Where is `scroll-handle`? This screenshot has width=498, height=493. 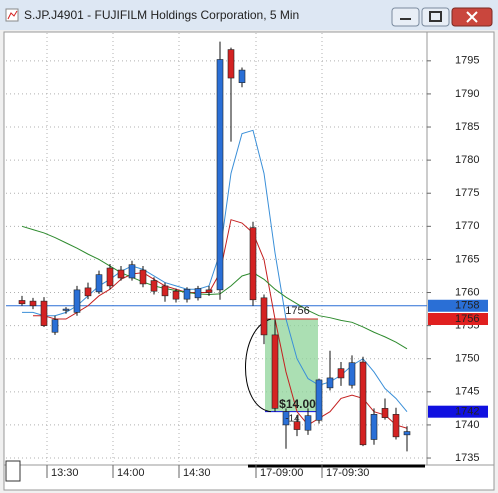
scroll-handle is located at coordinates (13, 471).